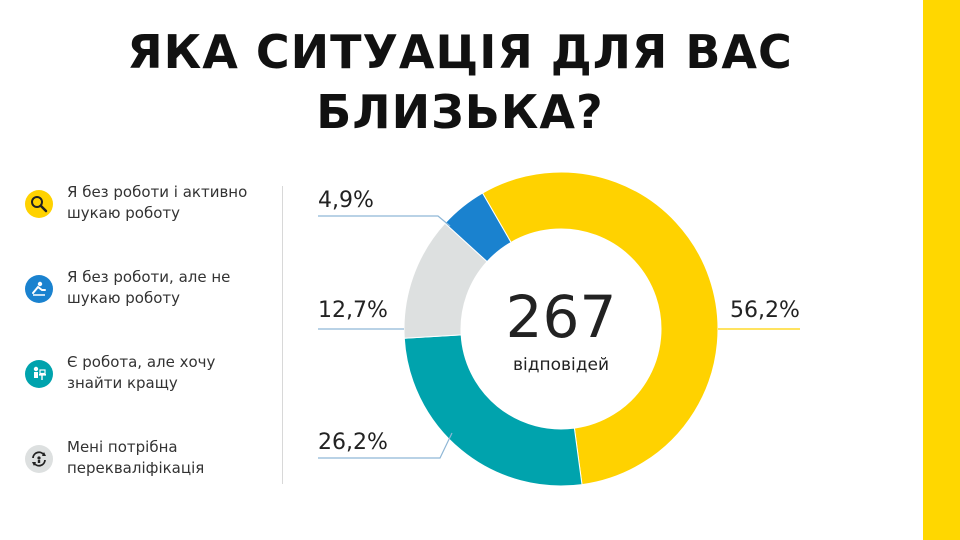  I want to click on slice-active-search, so click(600, 328).